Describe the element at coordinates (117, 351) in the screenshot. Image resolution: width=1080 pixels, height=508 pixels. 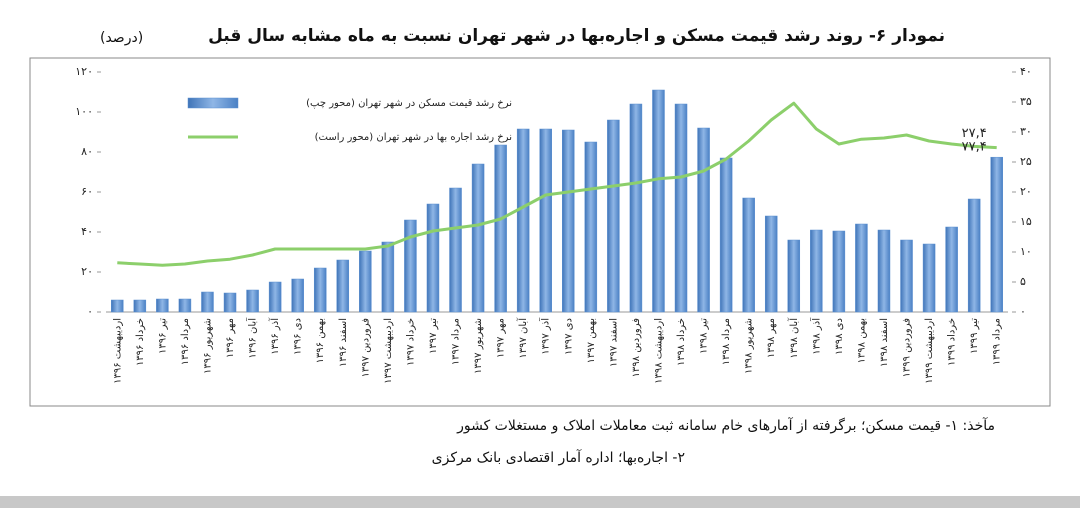
I see `x-tick-label: اردیبهشت ۱۳۹۶` at that location.